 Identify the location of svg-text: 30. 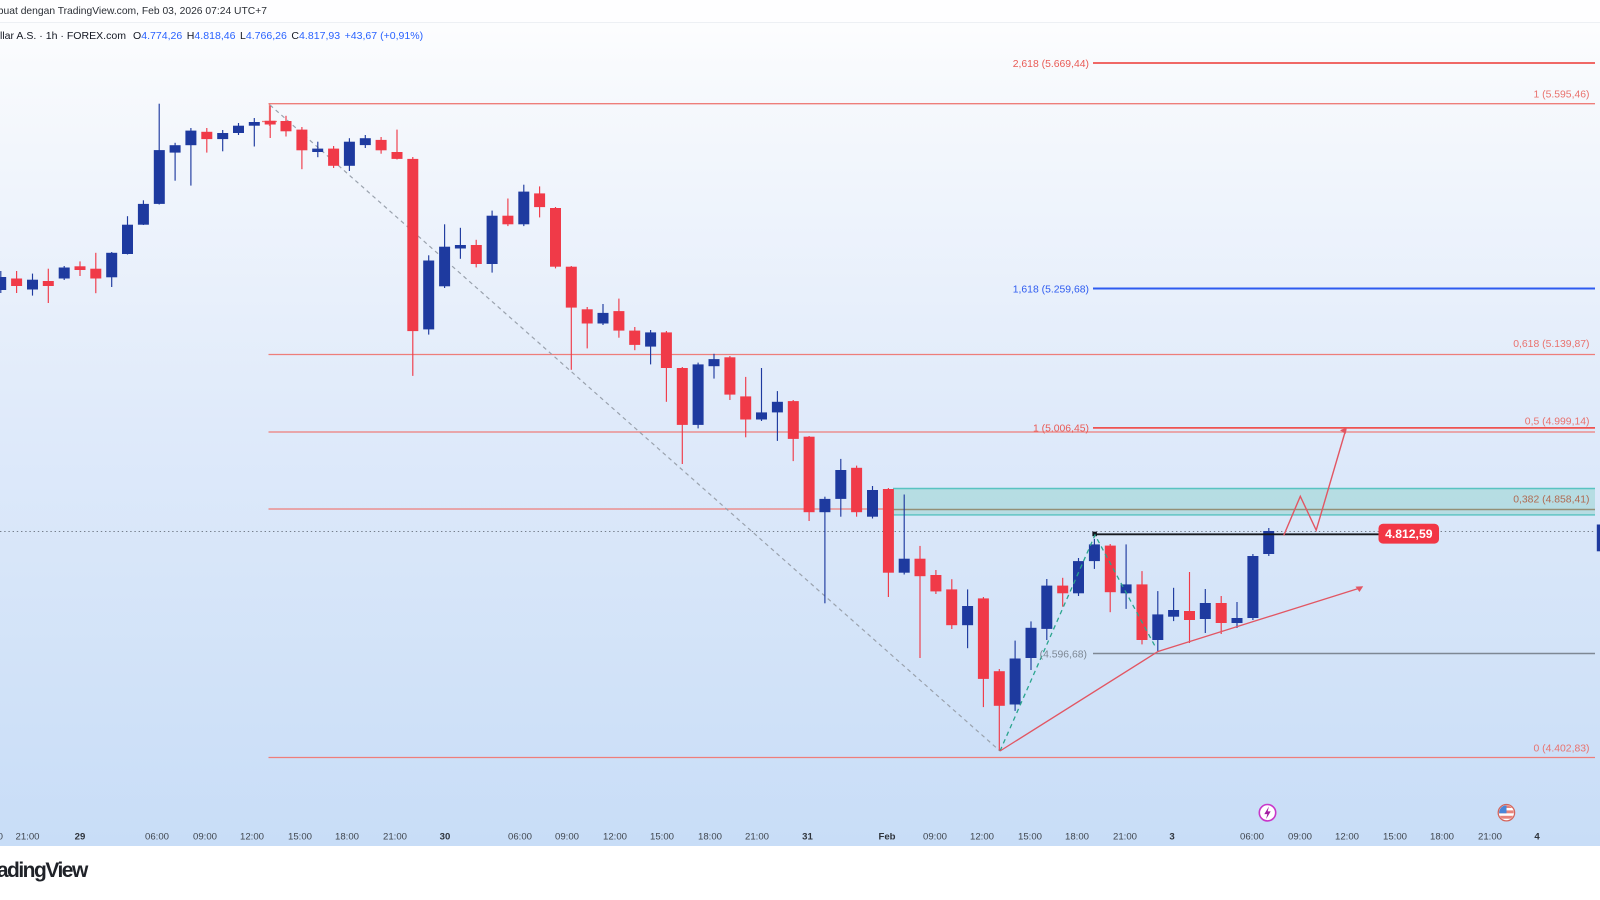
(445, 837).